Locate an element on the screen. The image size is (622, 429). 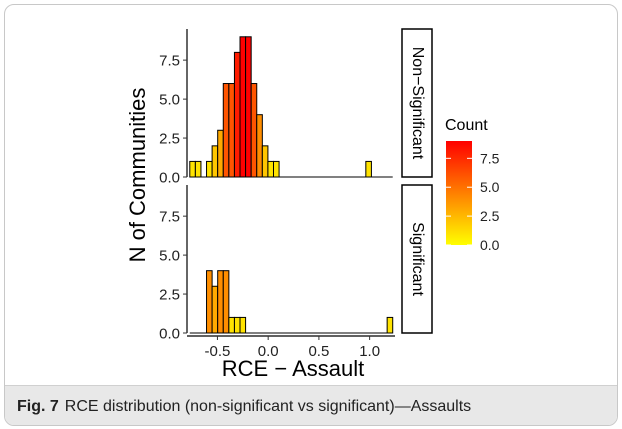
x-tick-label: 0.0 is located at coordinates (268, 351).